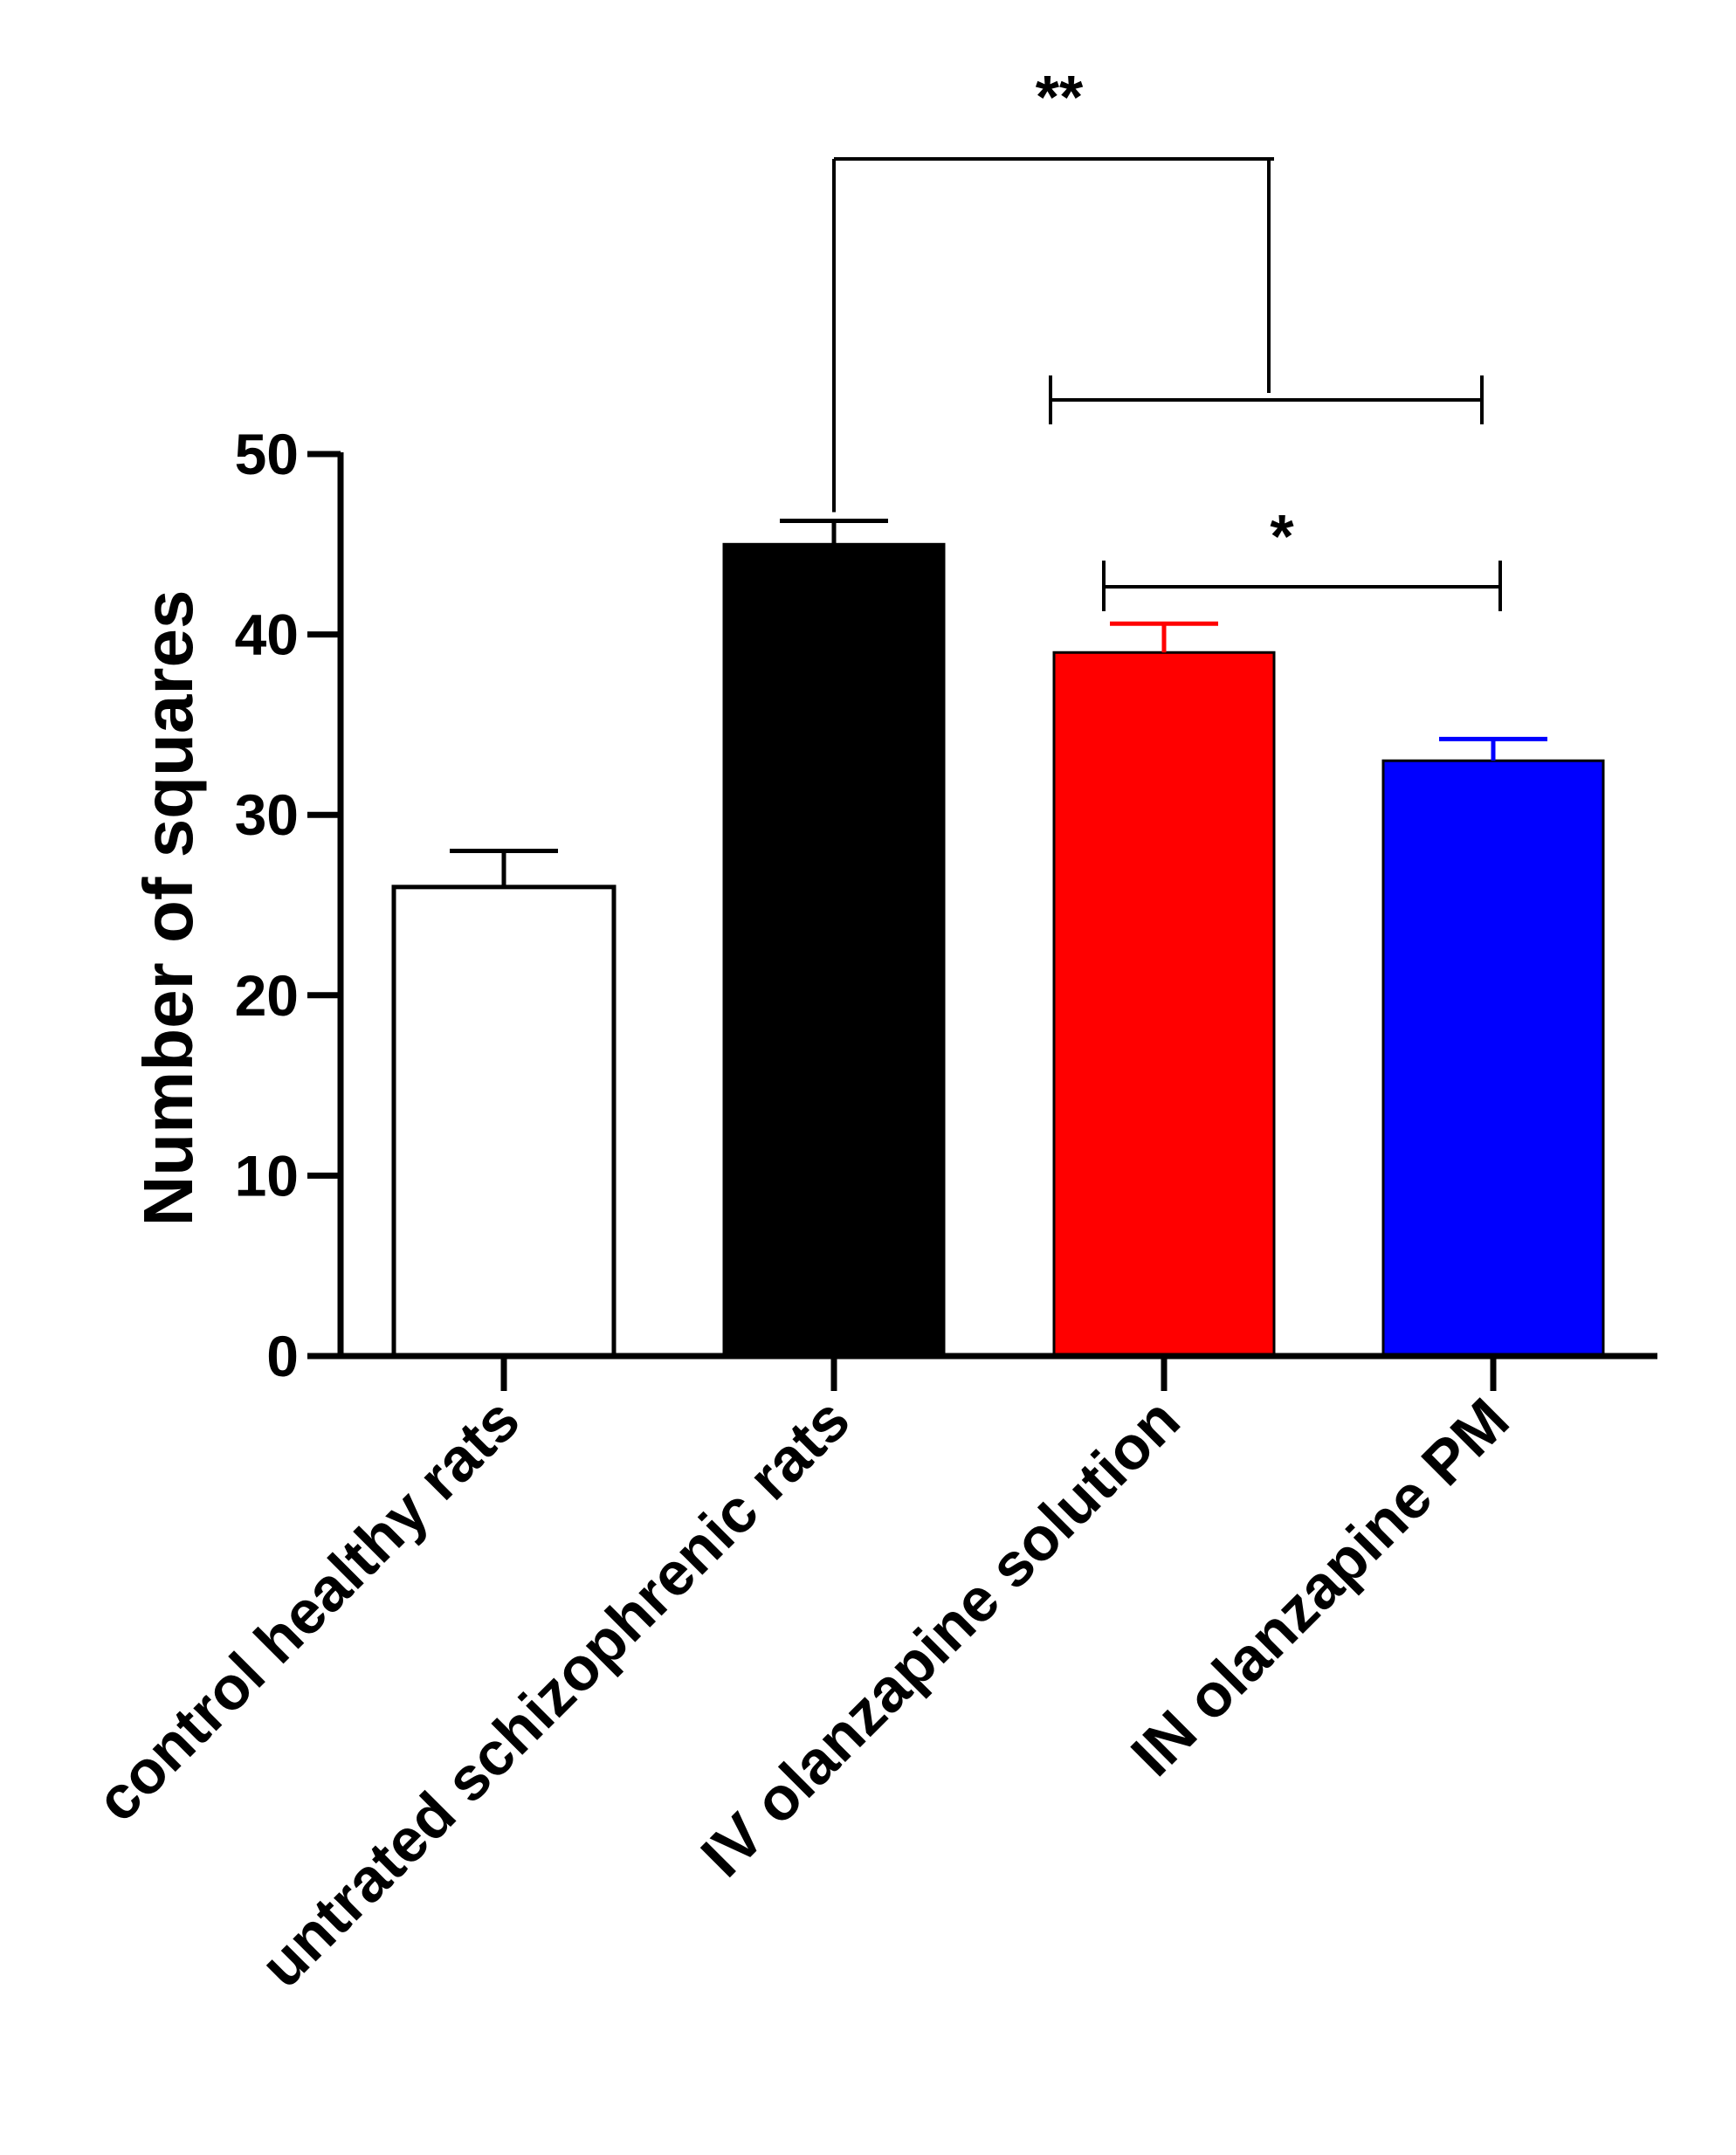 The image size is (1736, 2155). What do you see at coordinates (267, 814) in the screenshot?
I see `y-tick-label-30: 30` at bounding box center [267, 814].